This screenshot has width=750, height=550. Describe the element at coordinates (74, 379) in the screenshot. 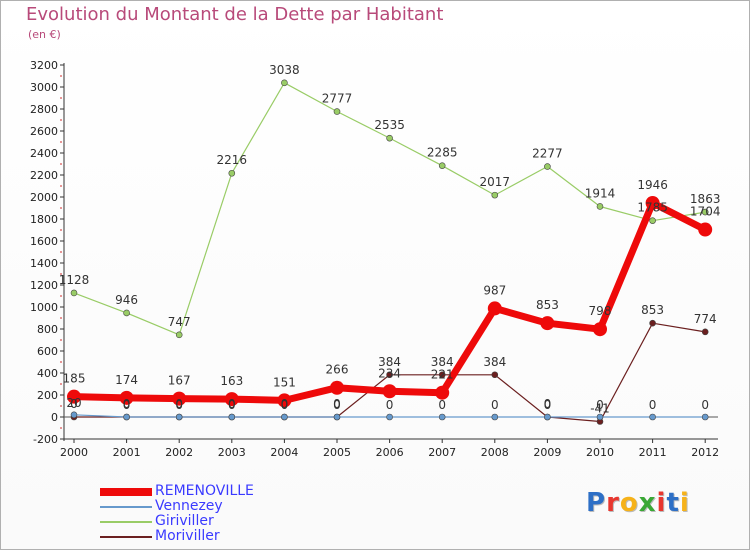

I see `data-label-remenoville: 185` at that location.